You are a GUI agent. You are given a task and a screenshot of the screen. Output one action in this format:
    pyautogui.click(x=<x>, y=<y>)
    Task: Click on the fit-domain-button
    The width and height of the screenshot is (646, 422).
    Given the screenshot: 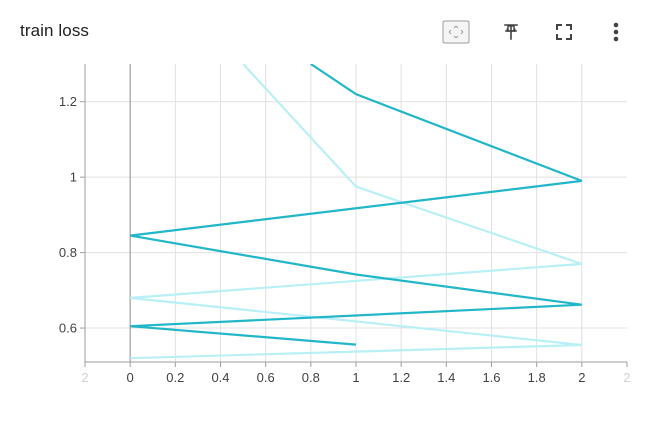 What is the action you would take?
    pyautogui.click(x=456, y=32)
    